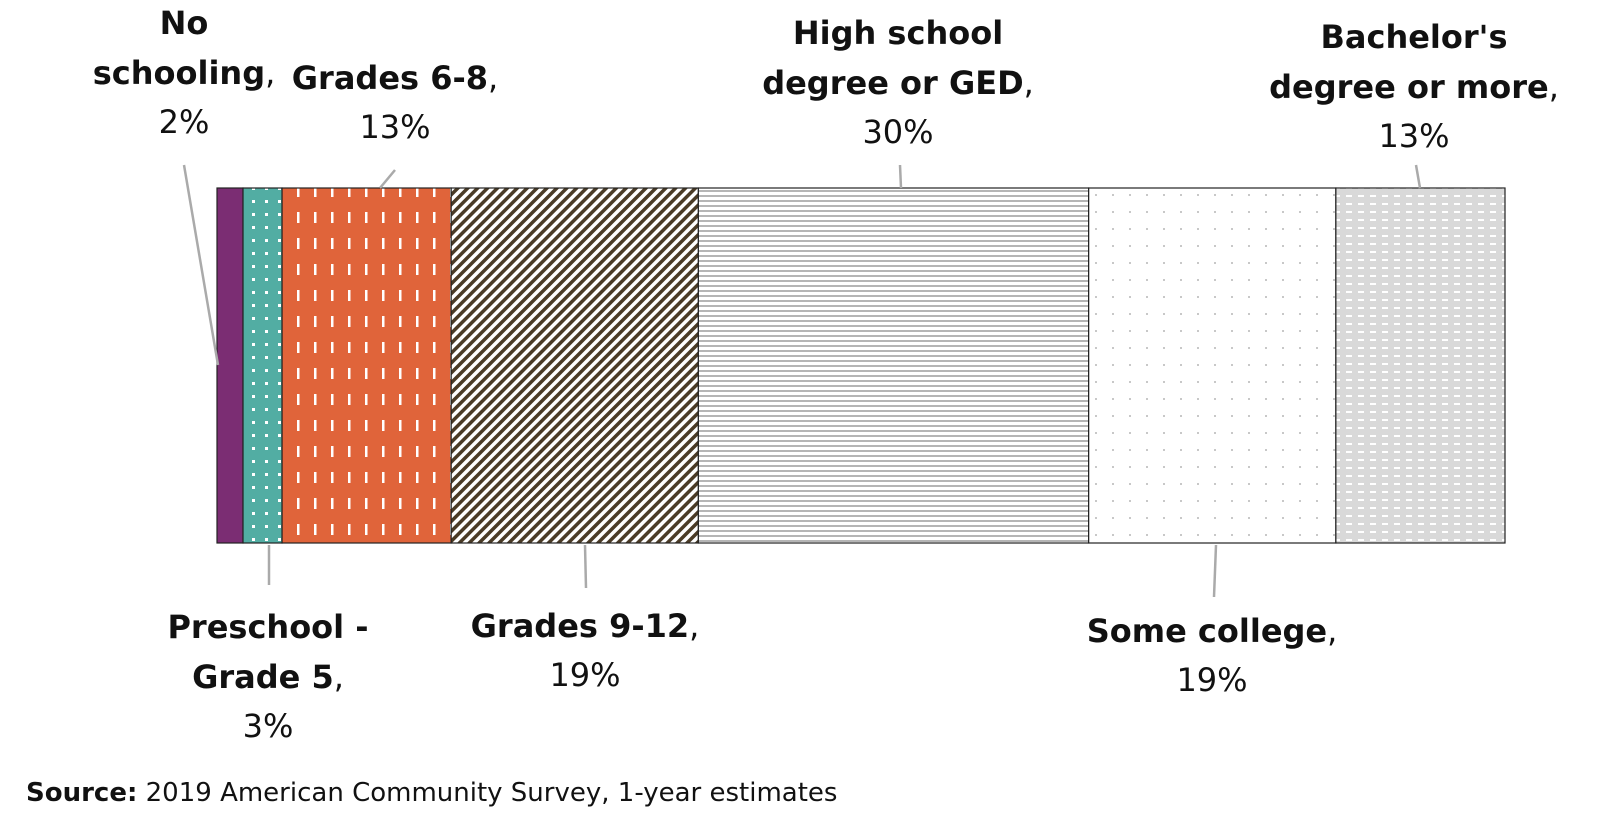 Image resolution: width=1597 pixels, height=839 pixels. What do you see at coordinates (898, 33) in the screenshot?
I see `category-label: High school` at bounding box center [898, 33].